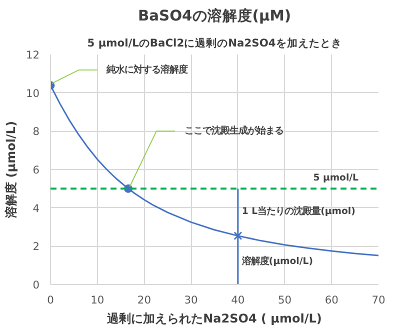 The height and width of the screenshot is (328, 400). What do you see at coordinates (36, 131) in the screenshot?
I see `y-tick-label: 8` at bounding box center [36, 131].